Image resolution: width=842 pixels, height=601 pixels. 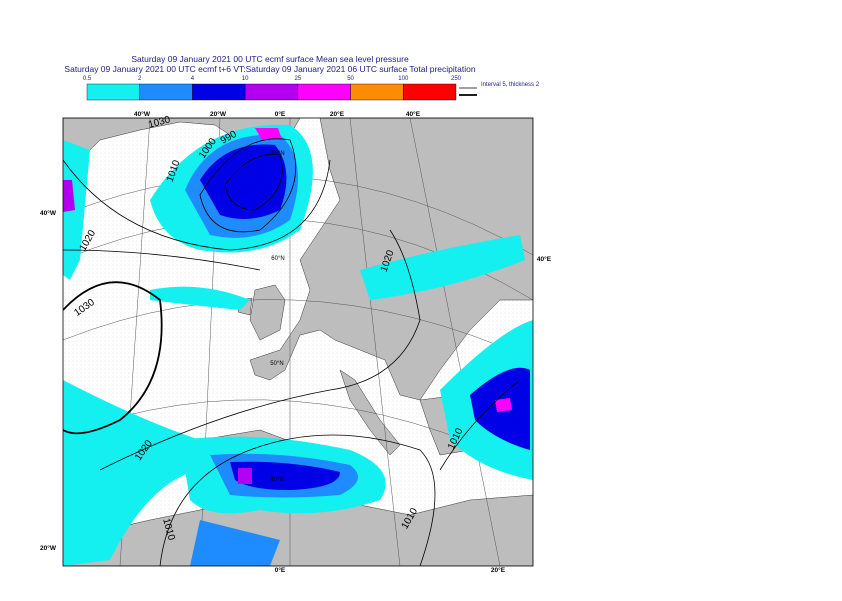 What do you see at coordinates (276, 480) in the screenshot?
I see `latitude-label: 40°N` at bounding box center [276, 480].